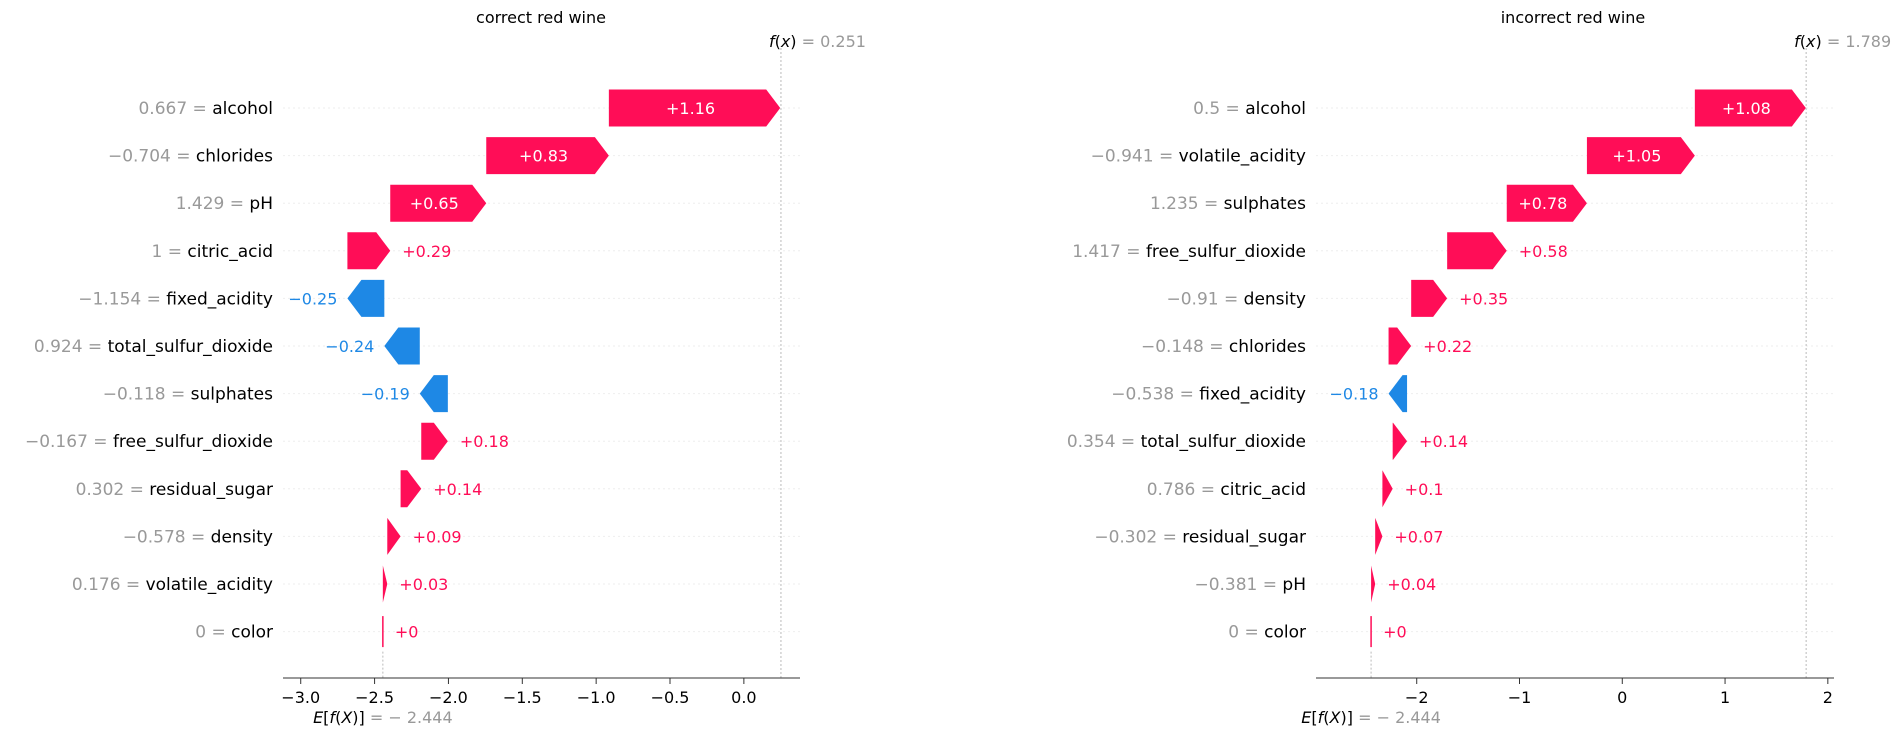  I want to click on feature-label-sulphates: 1.235 = sulphates, so click(1228, 204).